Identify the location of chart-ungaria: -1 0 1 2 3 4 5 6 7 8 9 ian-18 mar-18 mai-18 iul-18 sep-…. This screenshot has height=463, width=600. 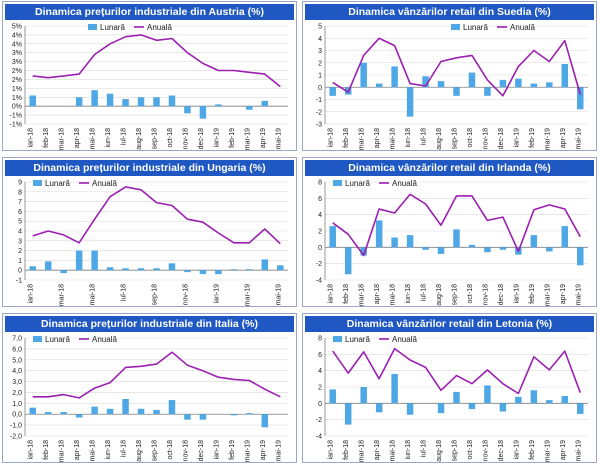
(152, 242).